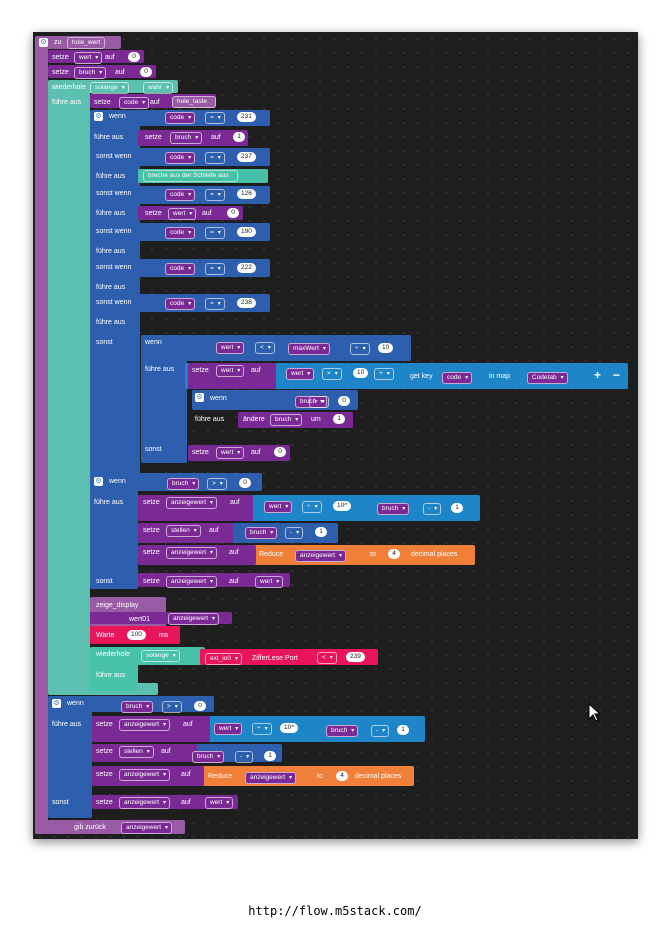 The height and width of the screenshot is (952, 670). Describe the element at coordinates (547, 378) in the screenshot. I see `var-Codetab: Codetab` at that location.